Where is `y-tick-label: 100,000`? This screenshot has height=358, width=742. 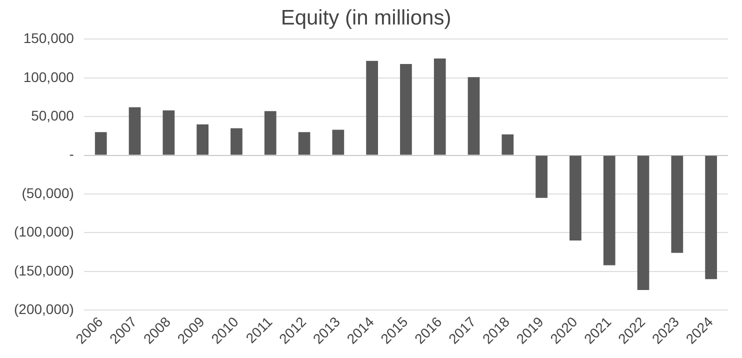 y-tick-label: 100,000 is located at coordinates (48, 76).